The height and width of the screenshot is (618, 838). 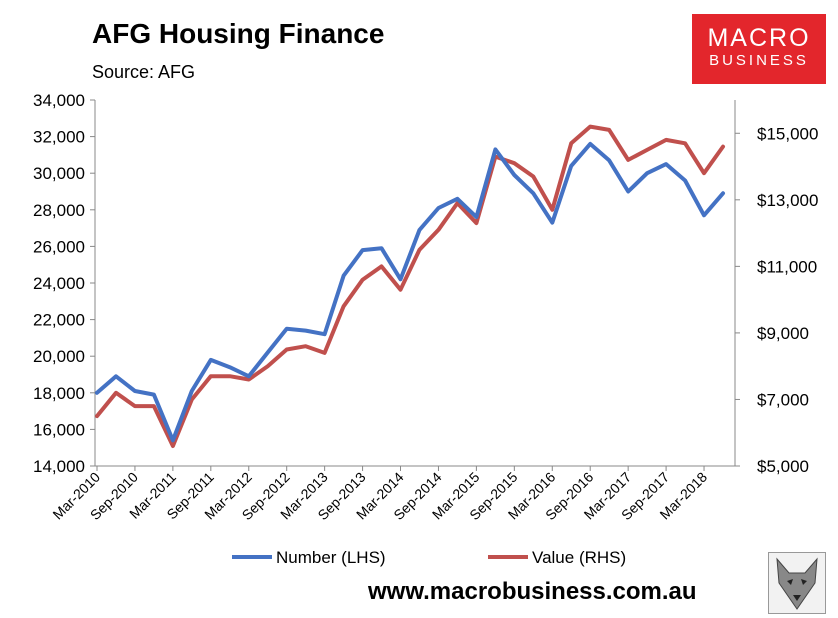 I want to click on y-left-tick-label: 14,000, so click(x=59, y=466).